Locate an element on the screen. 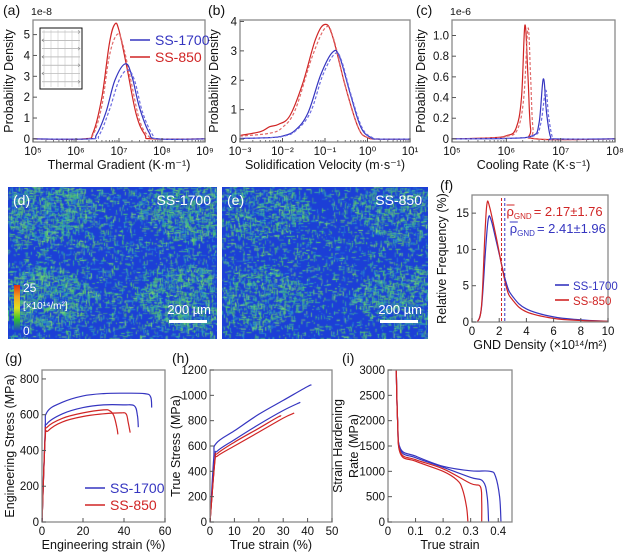  x-tick-label: 6 is located at coordinates (553, 332).